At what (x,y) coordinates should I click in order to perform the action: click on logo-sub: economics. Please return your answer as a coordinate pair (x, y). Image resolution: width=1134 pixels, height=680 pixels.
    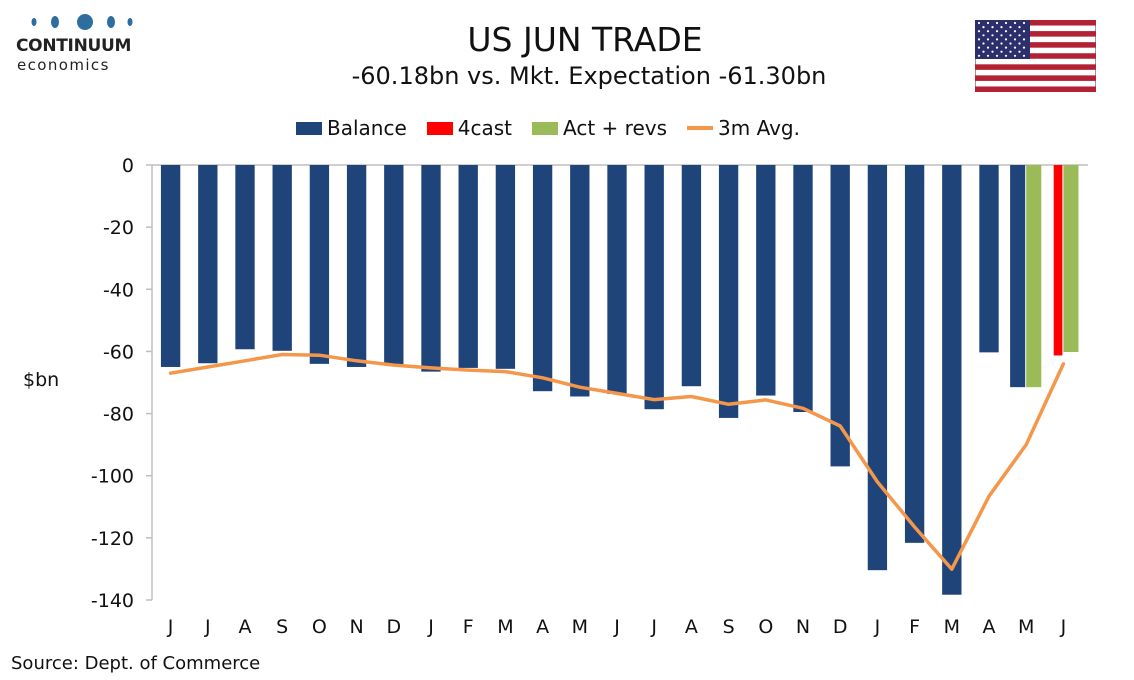
    Looking at the image, I should click on (63, 65).